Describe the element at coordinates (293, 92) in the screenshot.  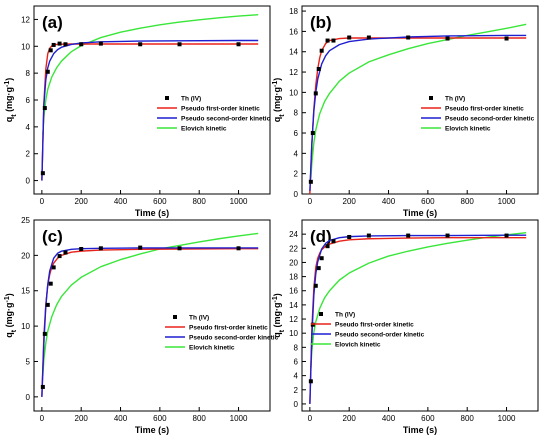
I see `y-tick-label: 10` at that location.